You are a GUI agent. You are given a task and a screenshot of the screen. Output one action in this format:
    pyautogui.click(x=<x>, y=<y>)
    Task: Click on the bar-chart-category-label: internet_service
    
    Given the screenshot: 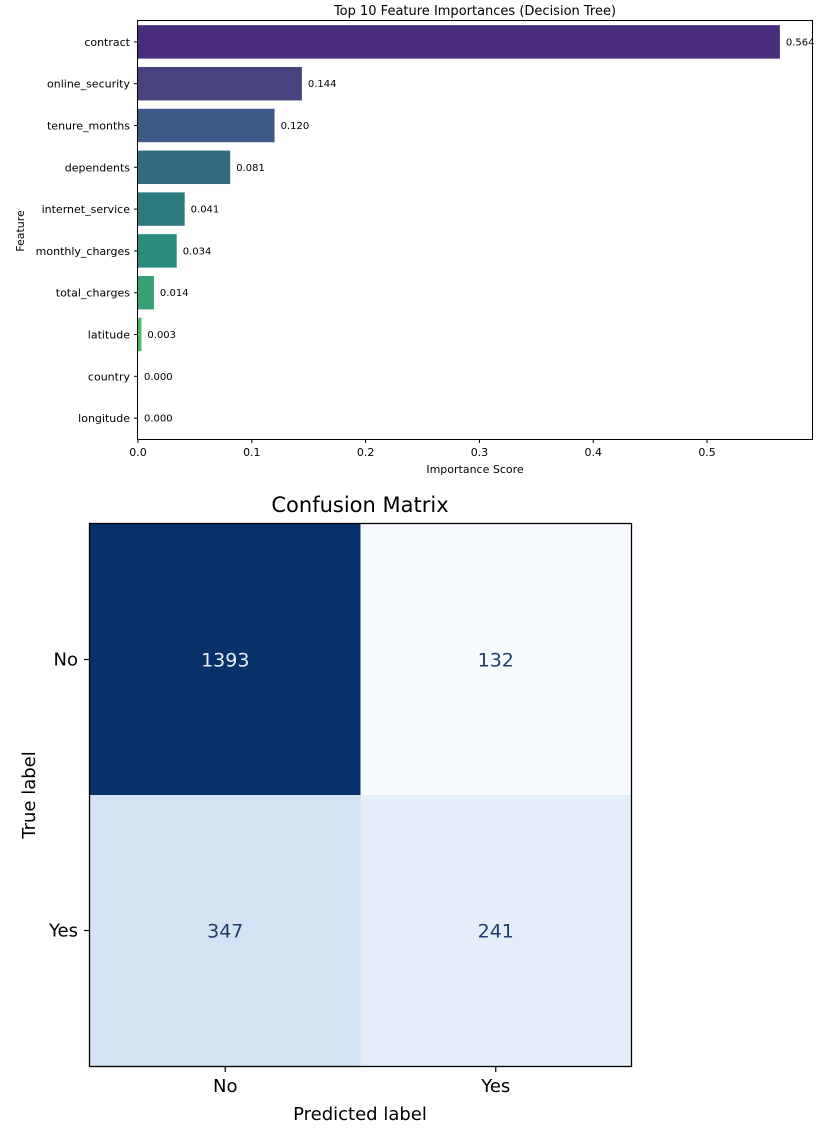 What is the action you would take?
    pyautogui.click(x=86, y=209)
    